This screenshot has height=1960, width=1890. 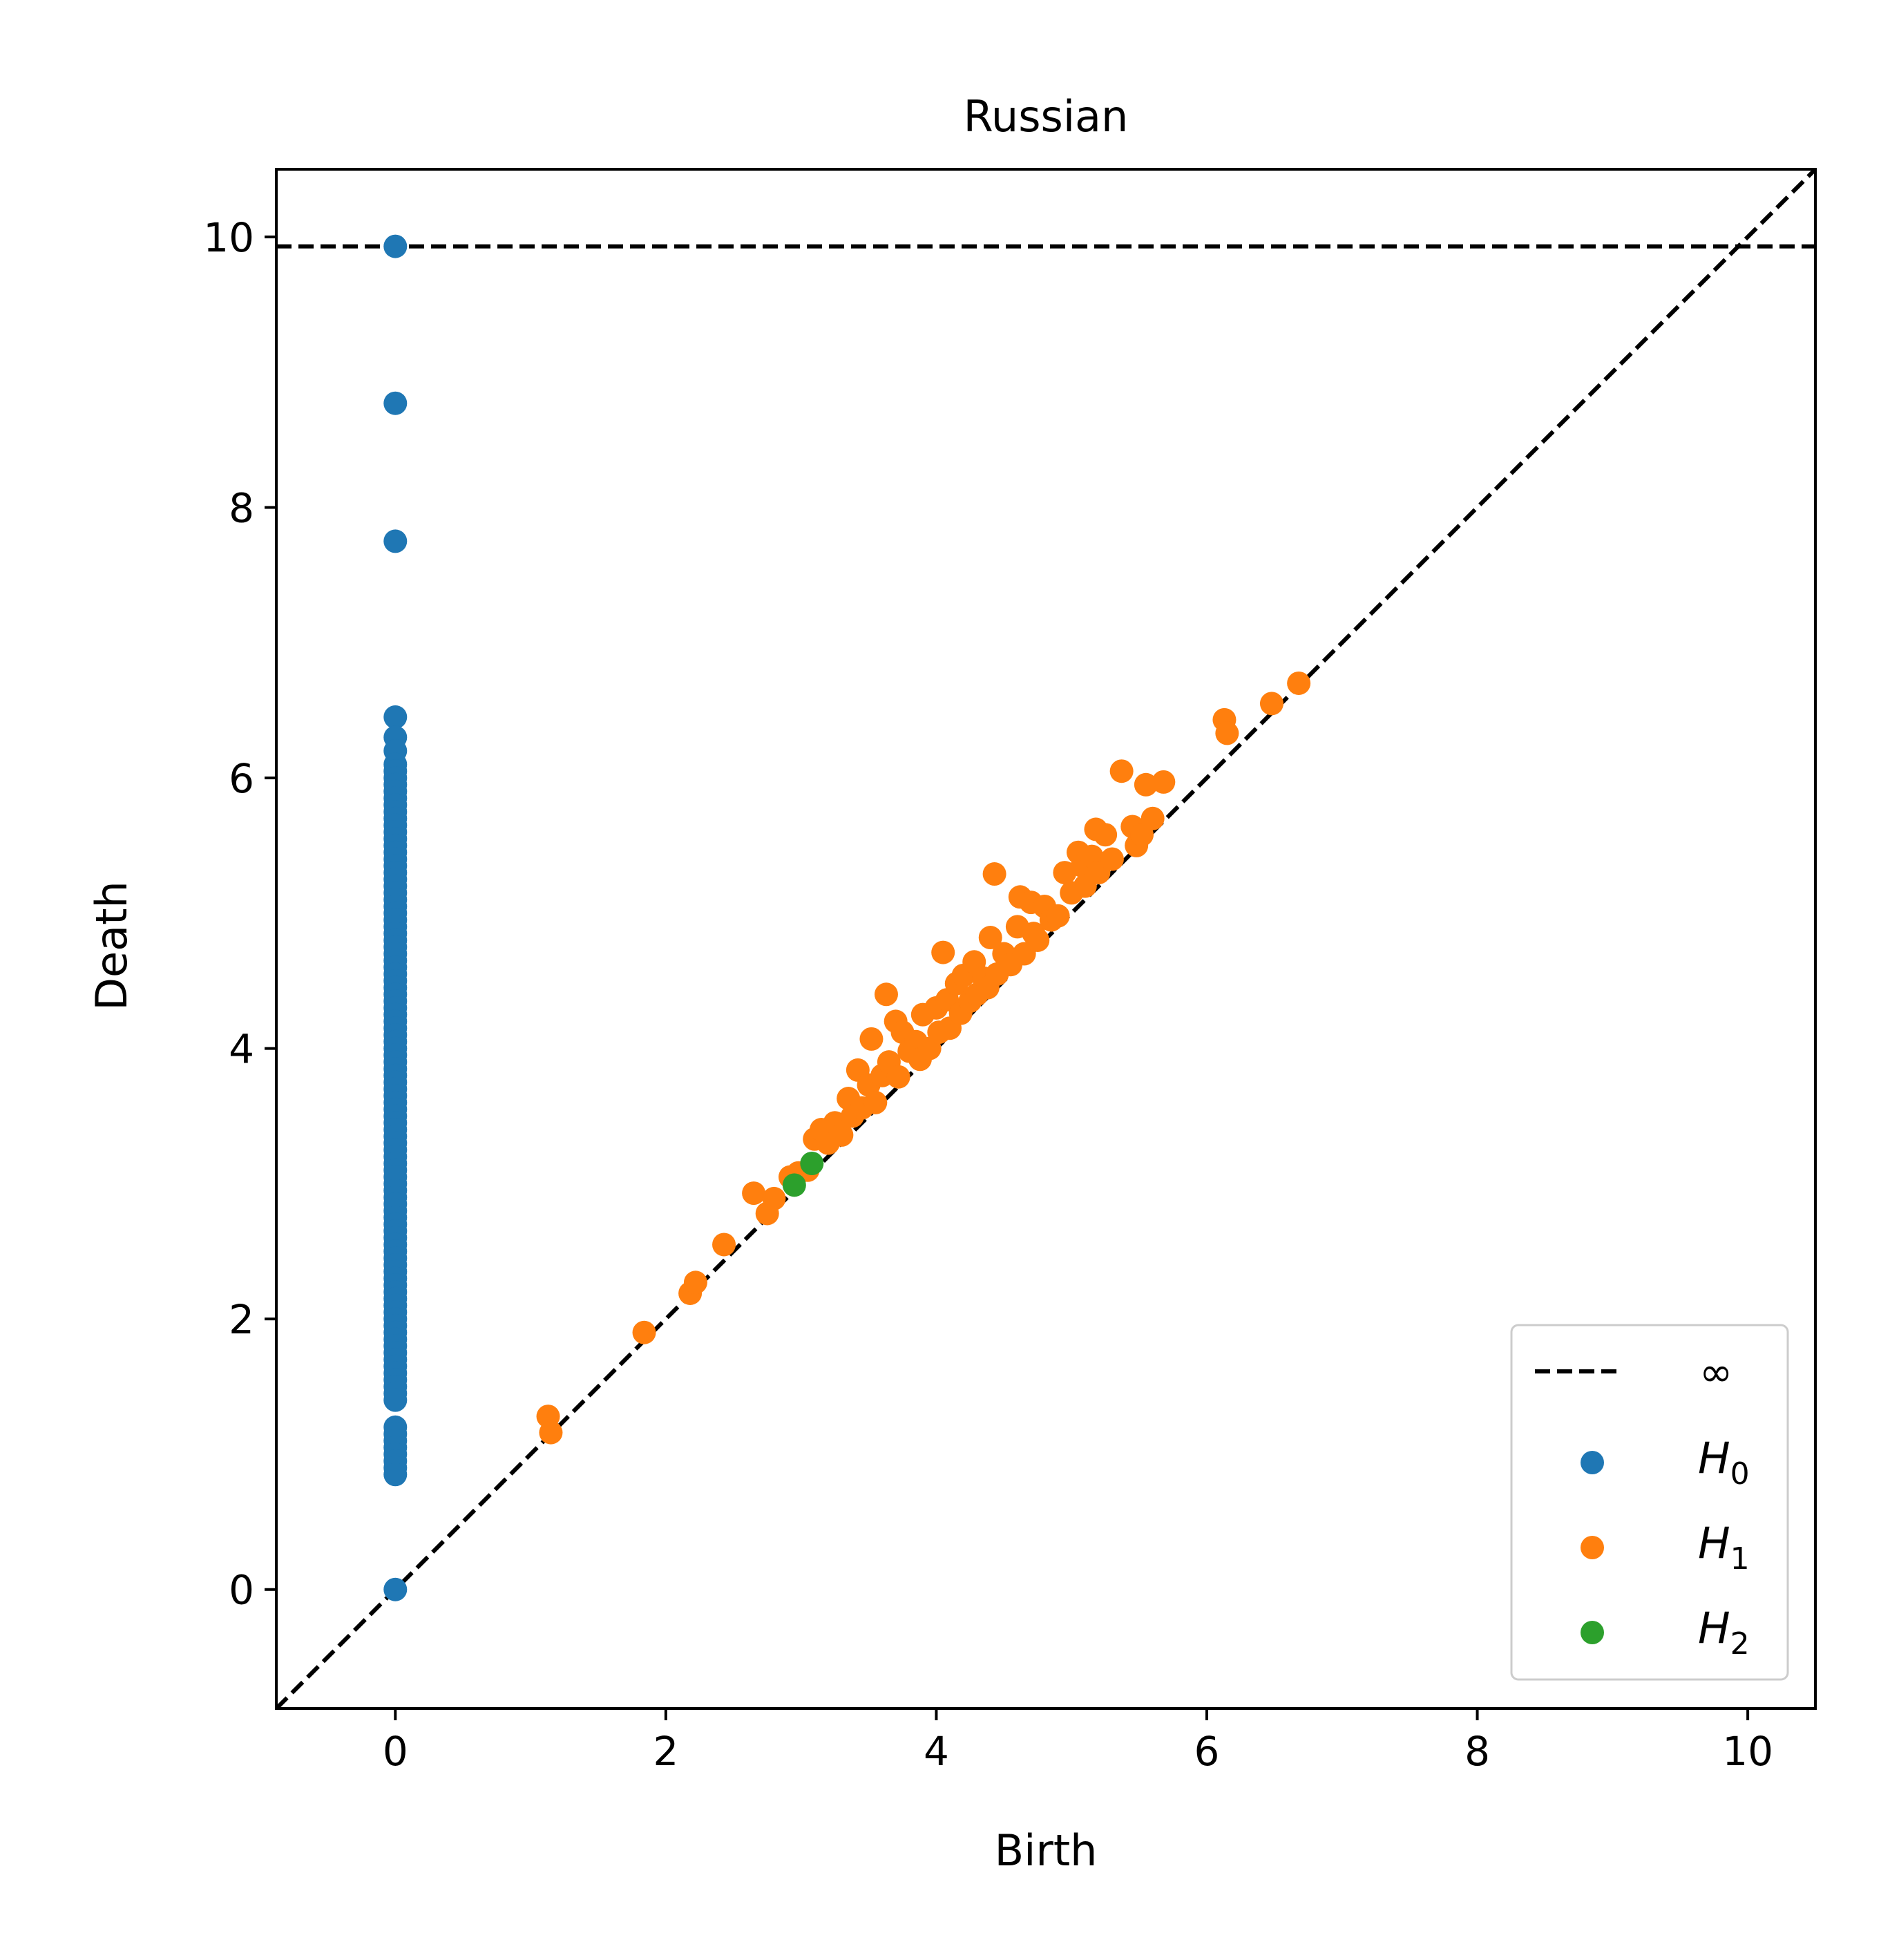 What do you see at coordinates (228, 238) in the screenshot?
I see `y-tick-label: 10` at bounding box center [228, 238].